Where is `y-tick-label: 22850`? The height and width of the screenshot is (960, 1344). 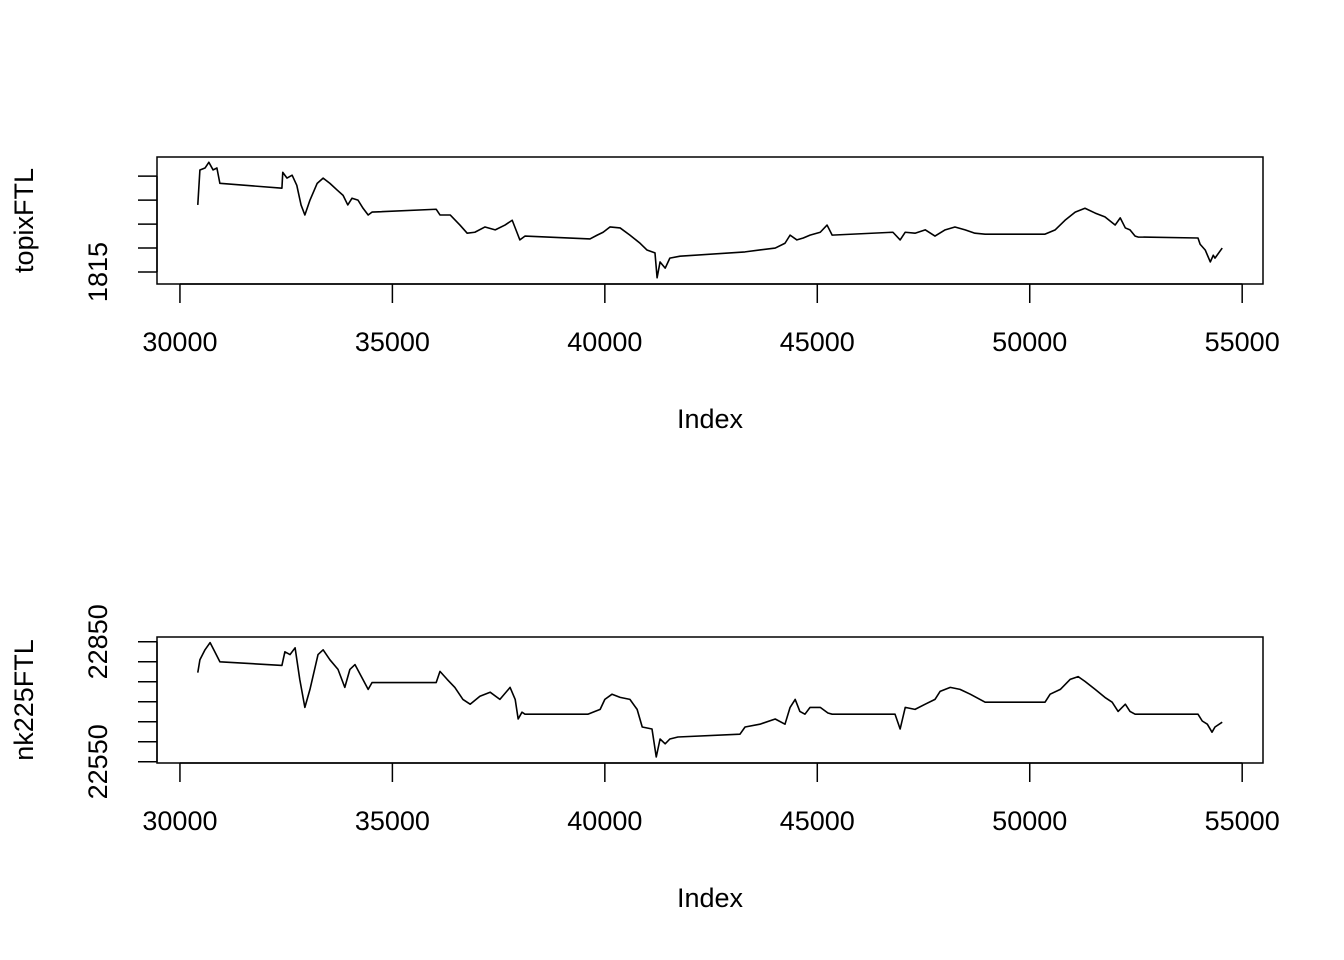 y-tick-label: 22850 is located at coordinates (98, 641).